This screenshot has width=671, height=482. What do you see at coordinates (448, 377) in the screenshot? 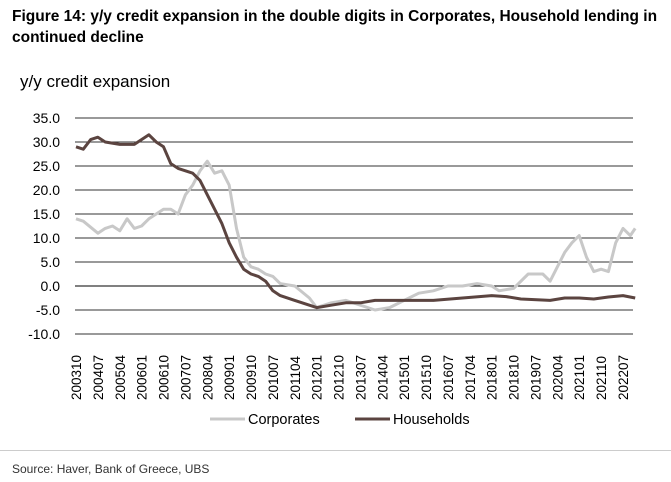
I see `x-tick-label: 201607` at bounding box center [448, 377].